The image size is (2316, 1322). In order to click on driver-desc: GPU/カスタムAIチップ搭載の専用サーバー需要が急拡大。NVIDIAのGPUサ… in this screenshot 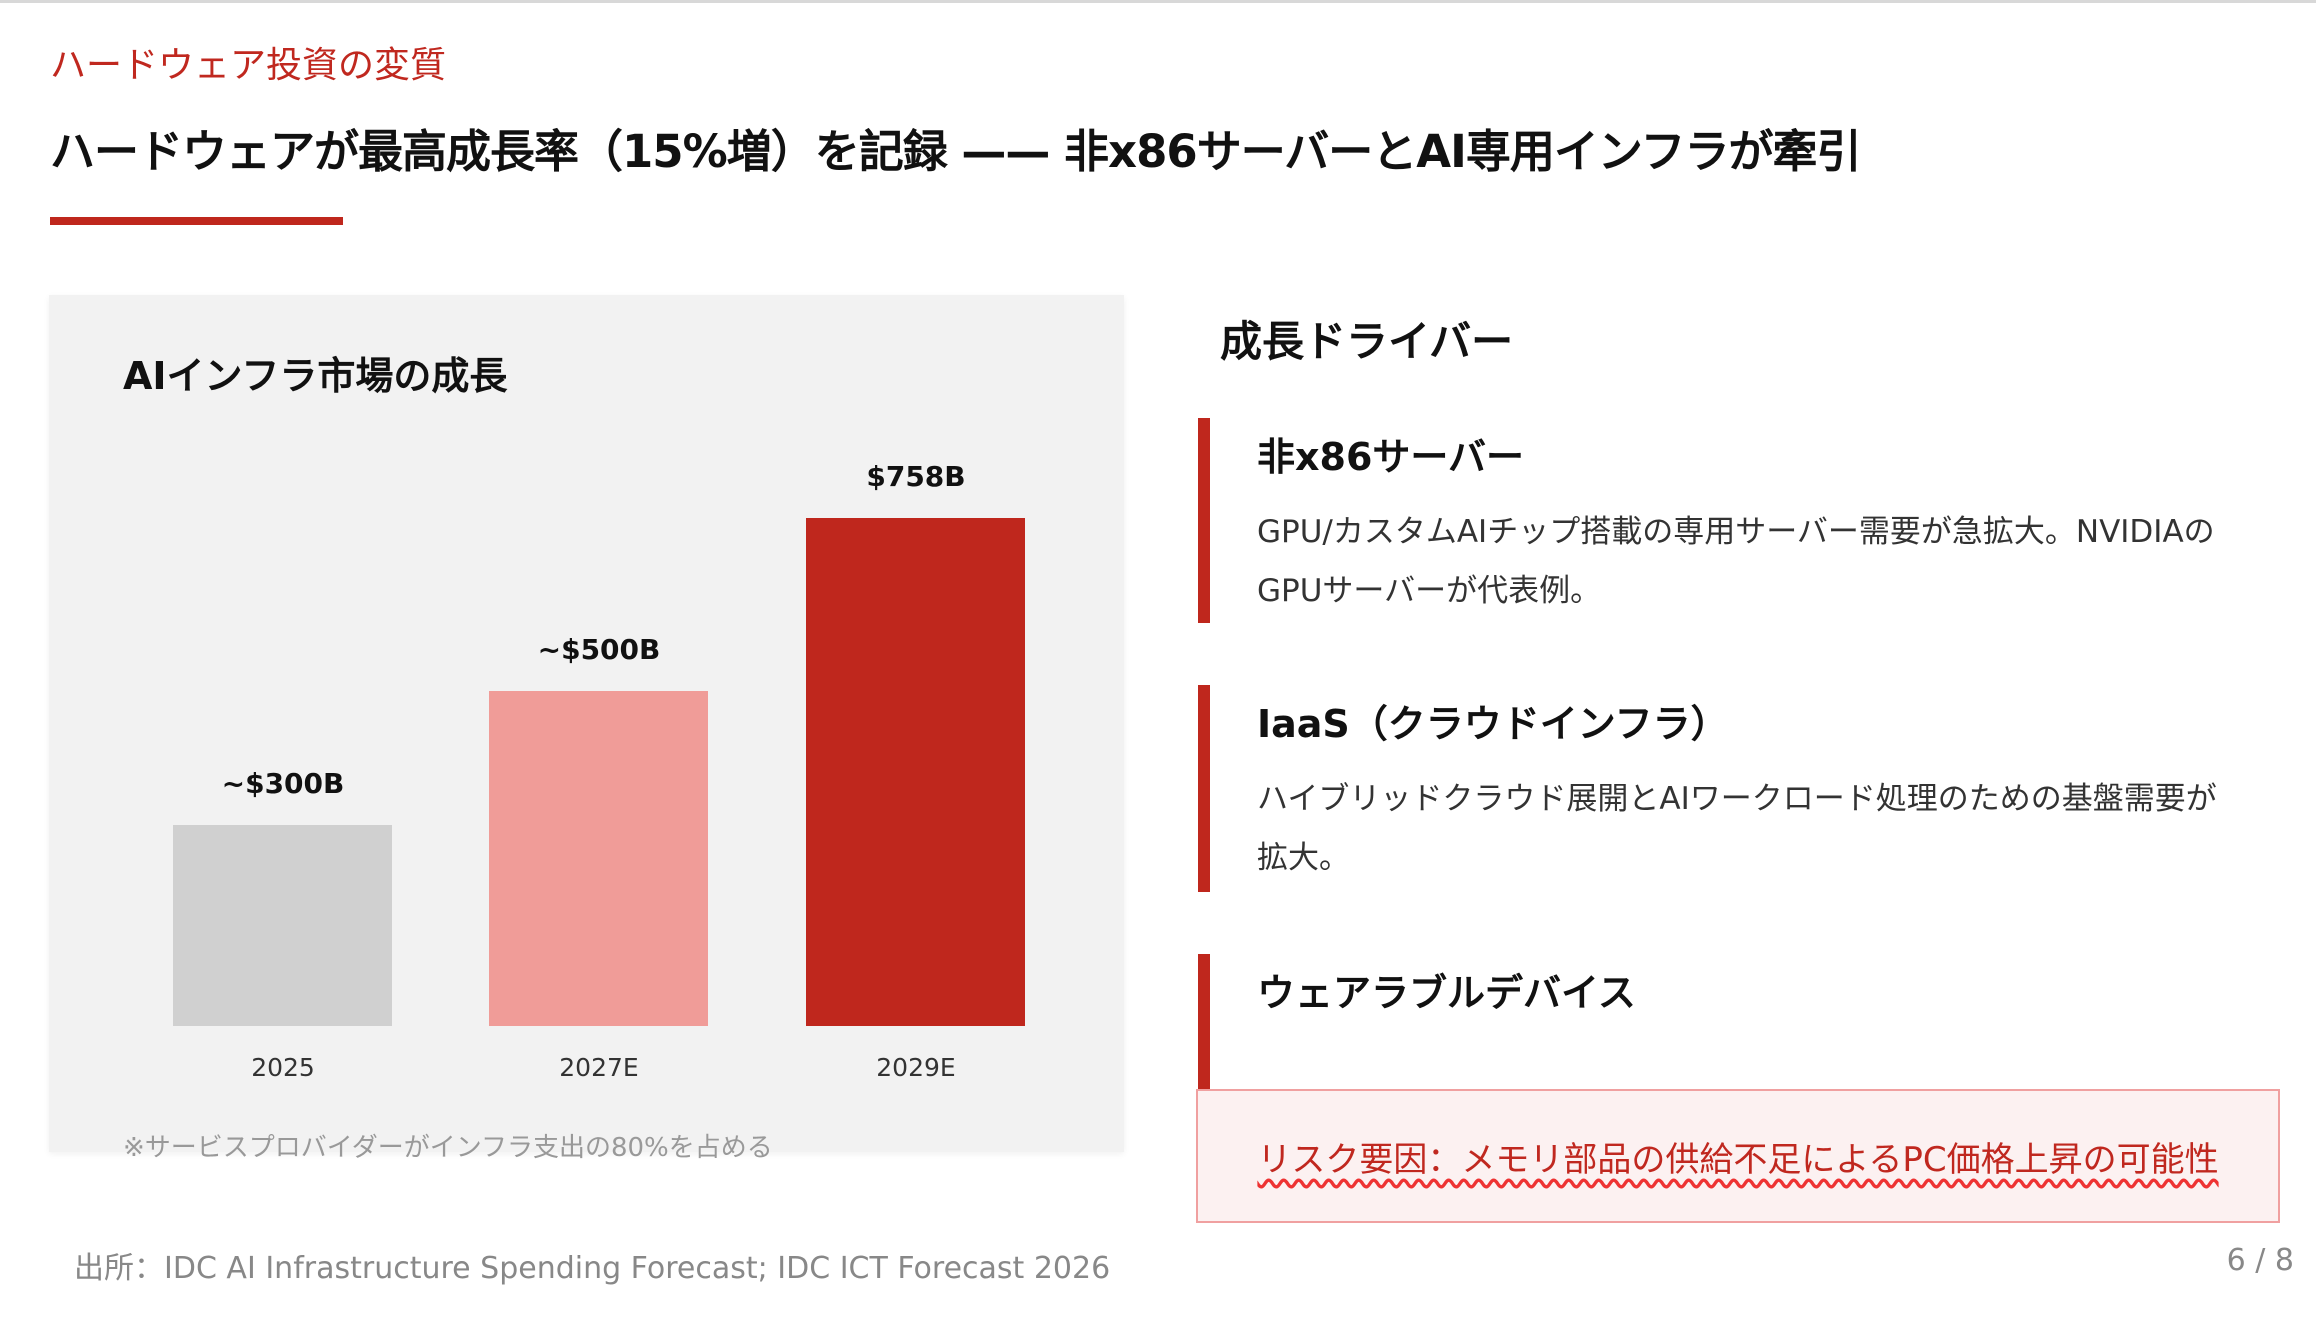, I will do `click(1736, 561)`.